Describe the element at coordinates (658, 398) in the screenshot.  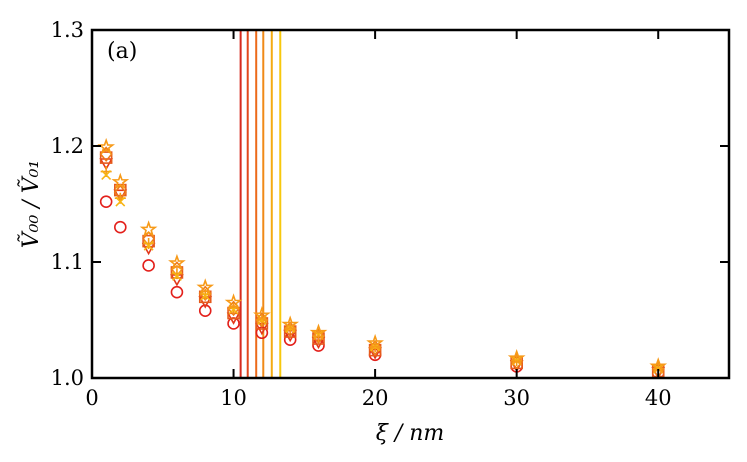
I see `x-tick-label: 40` at that location.